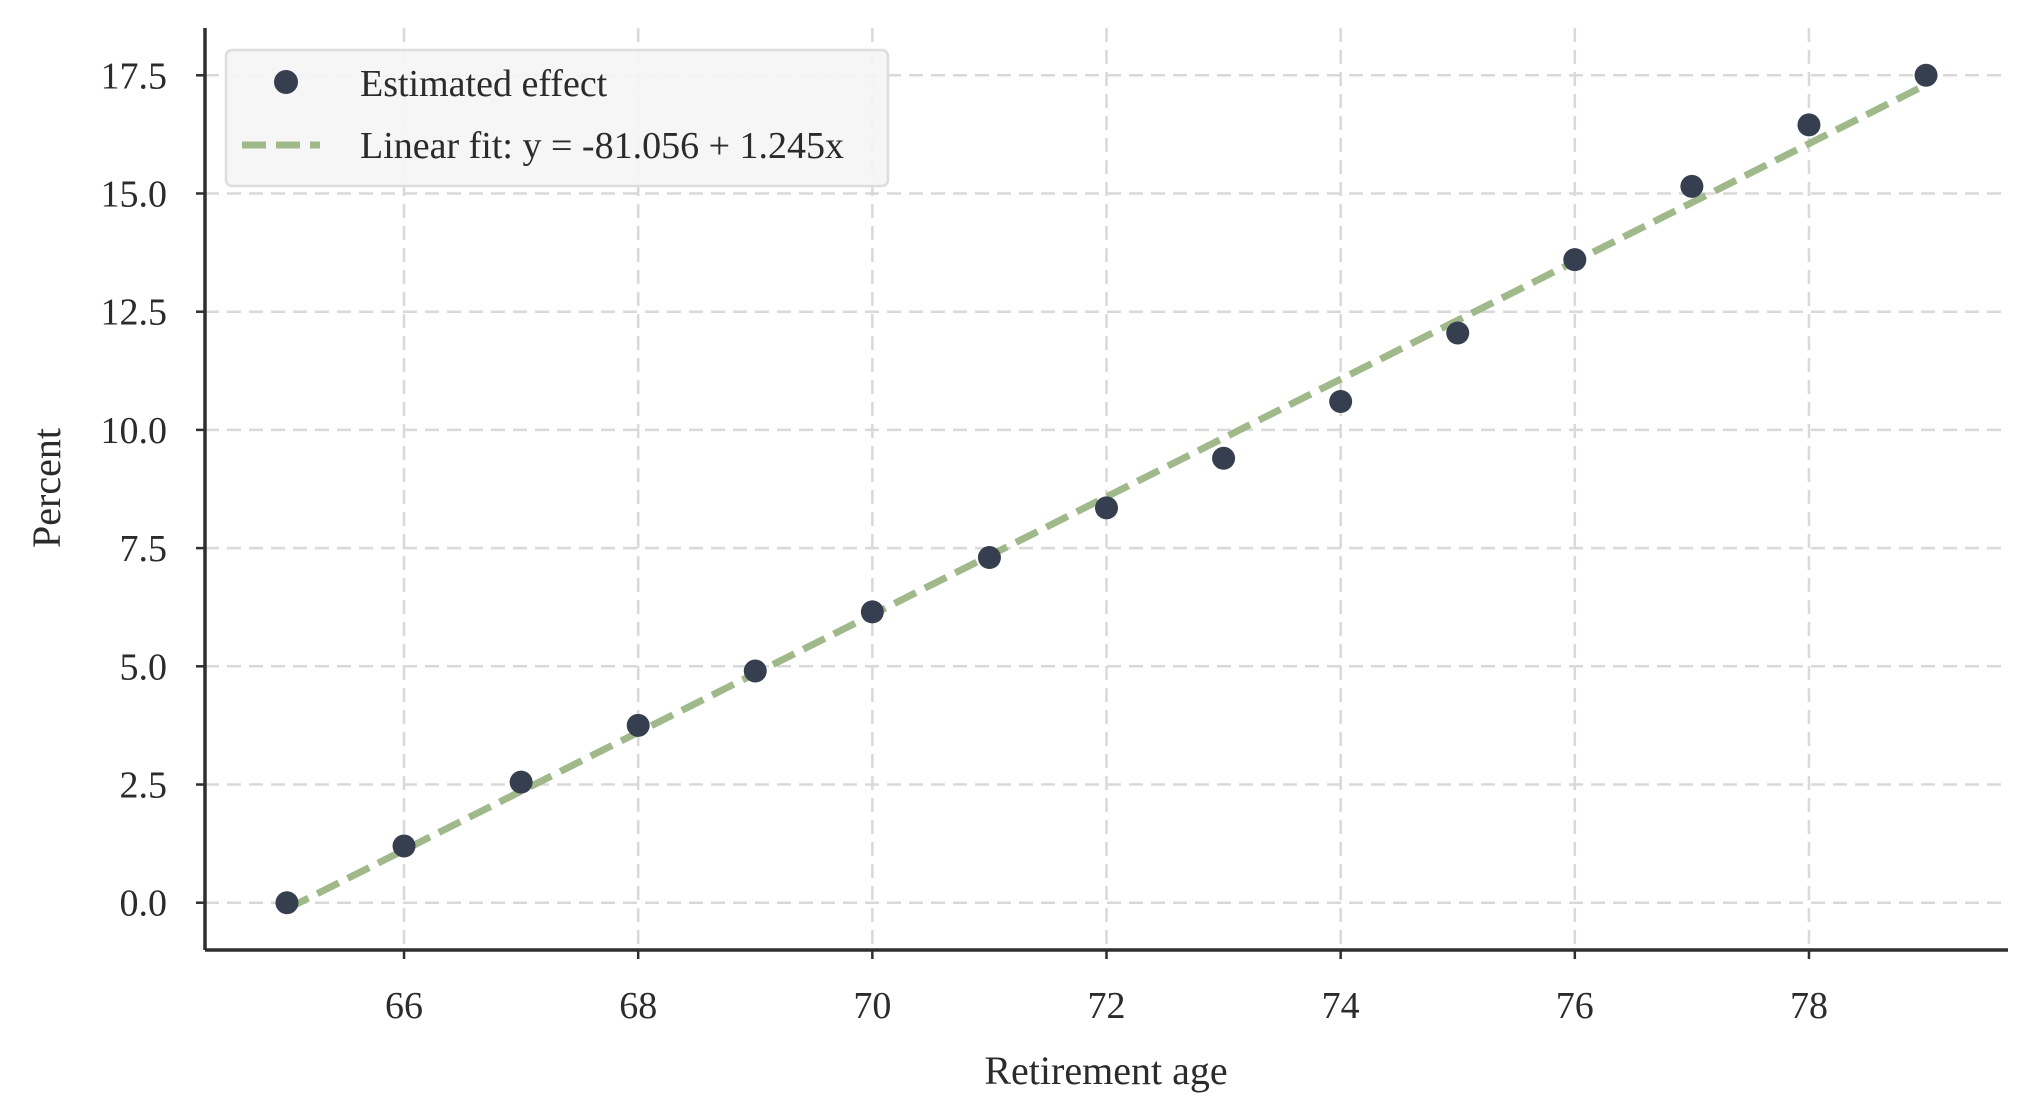  I want to click on y-tick-label: 12.5, so click(134, 313).